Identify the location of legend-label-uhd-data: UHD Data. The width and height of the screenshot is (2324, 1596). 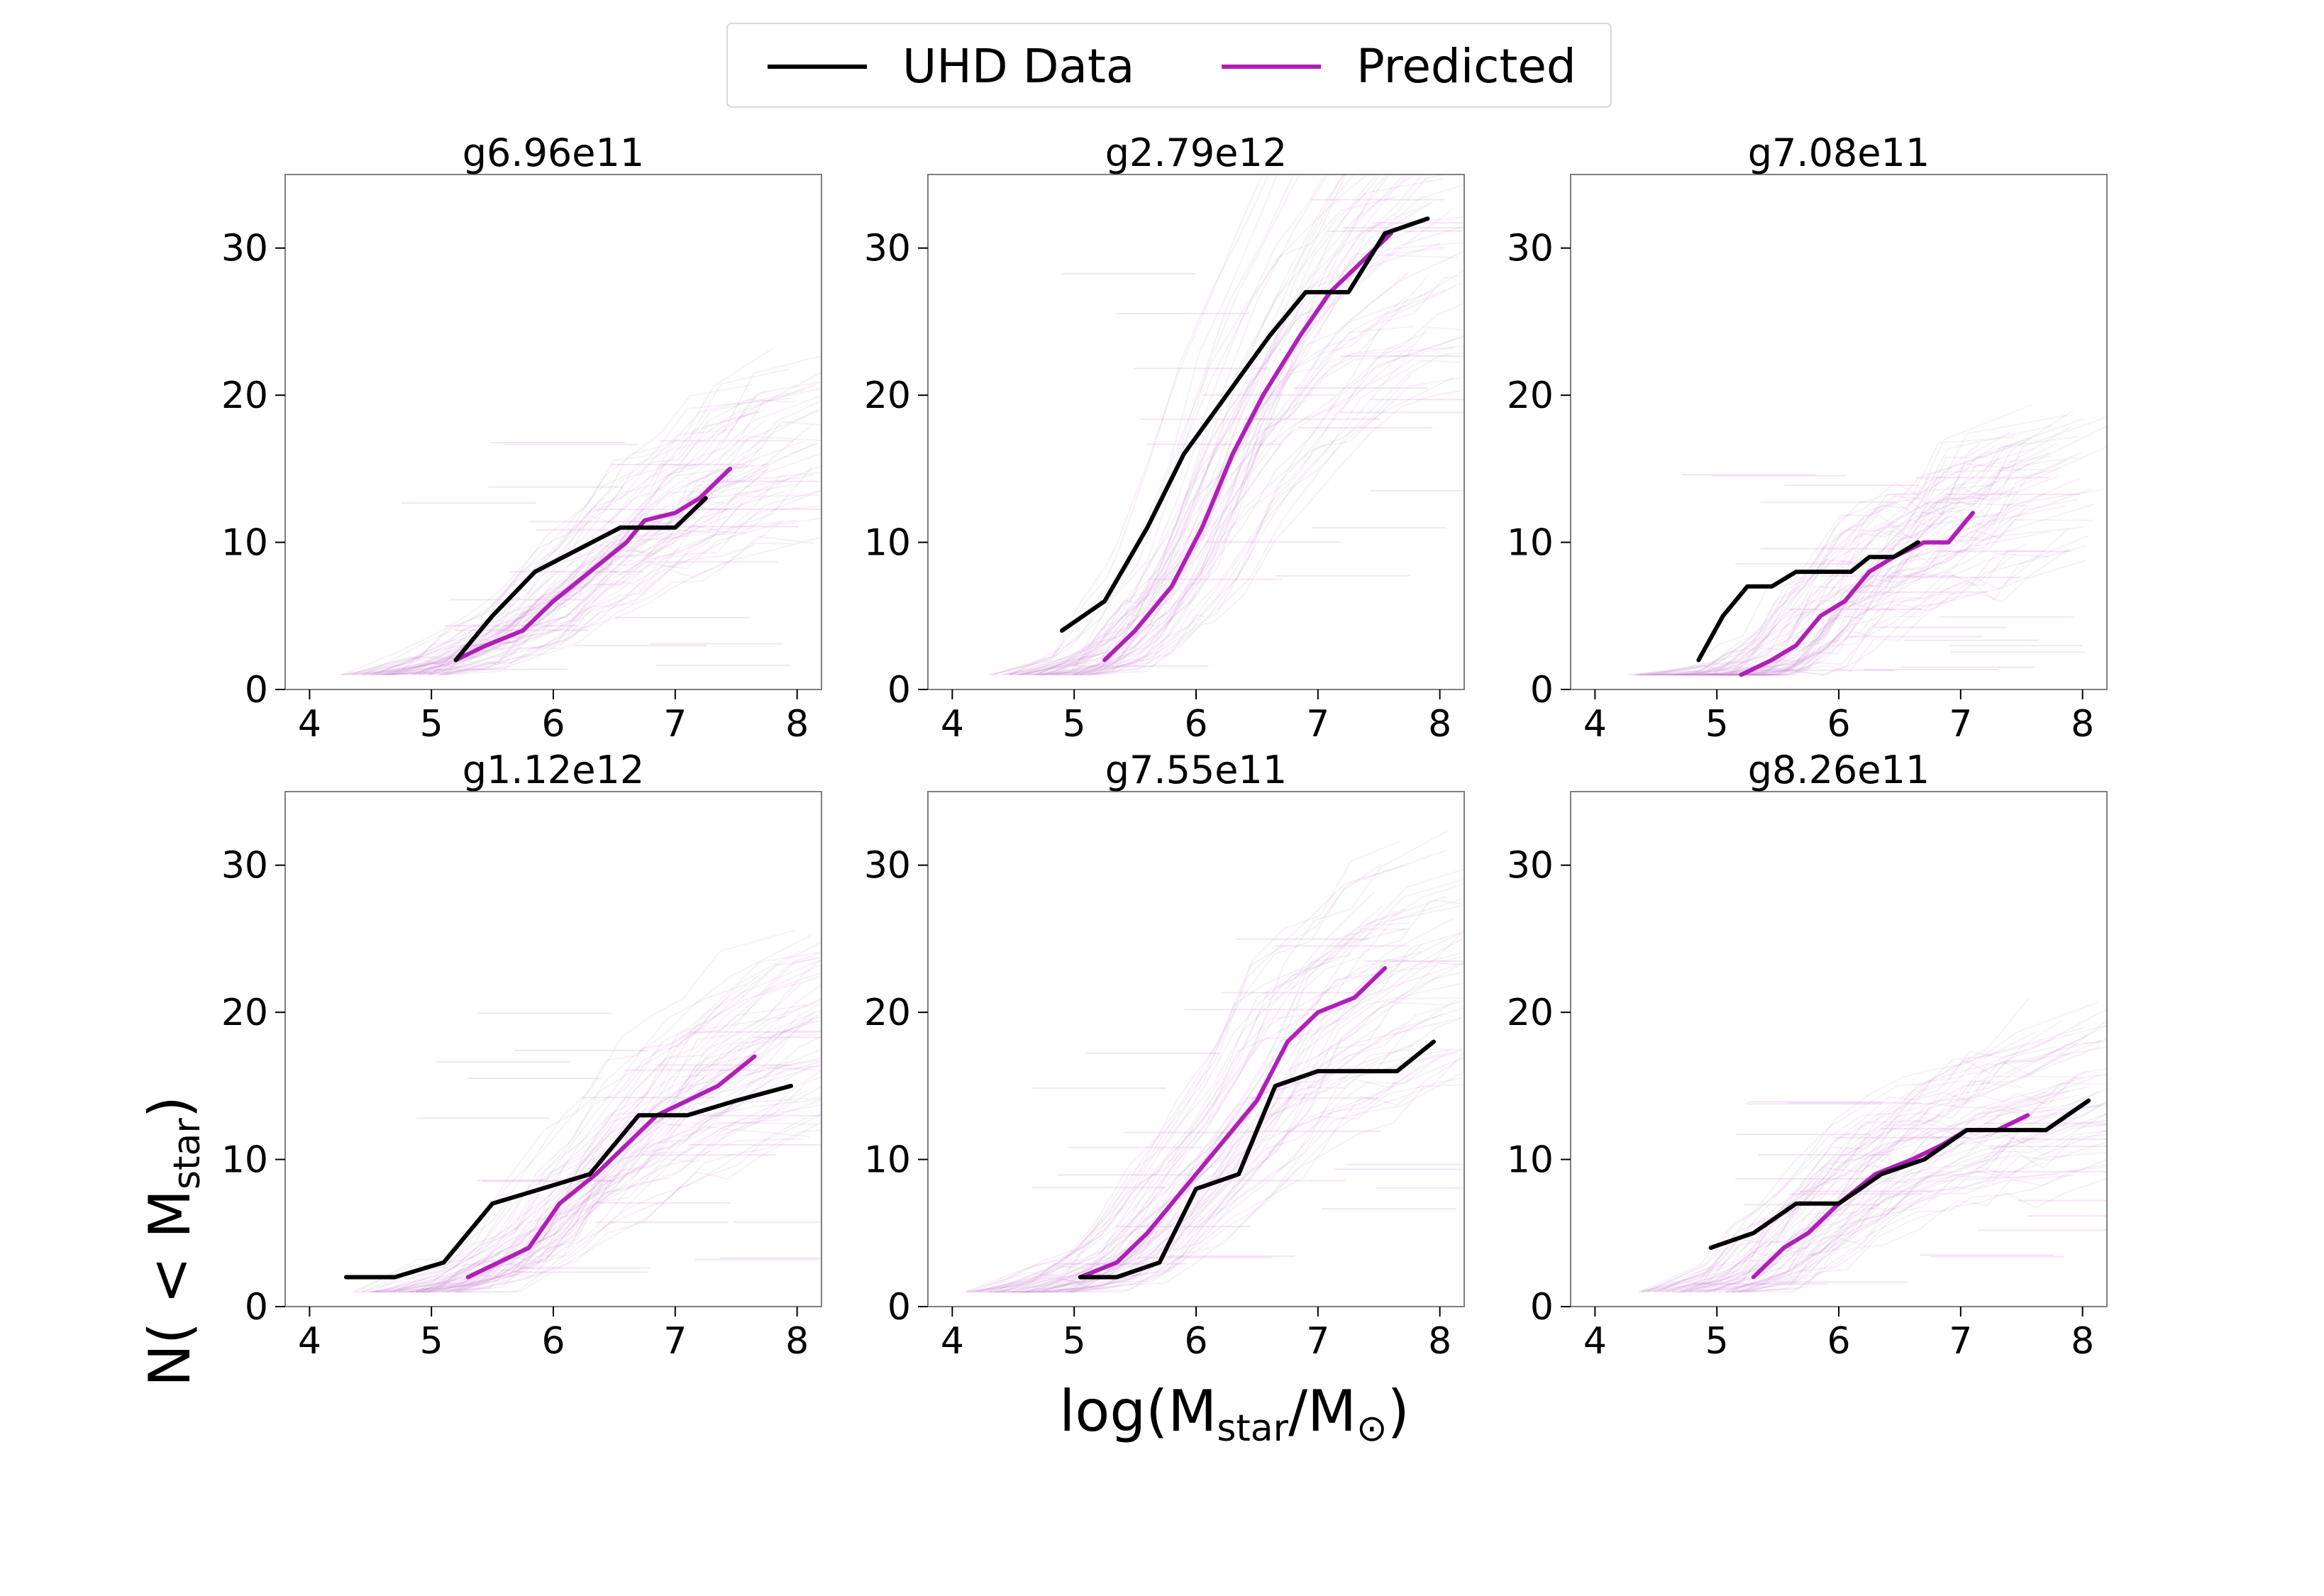
(1019, 66).